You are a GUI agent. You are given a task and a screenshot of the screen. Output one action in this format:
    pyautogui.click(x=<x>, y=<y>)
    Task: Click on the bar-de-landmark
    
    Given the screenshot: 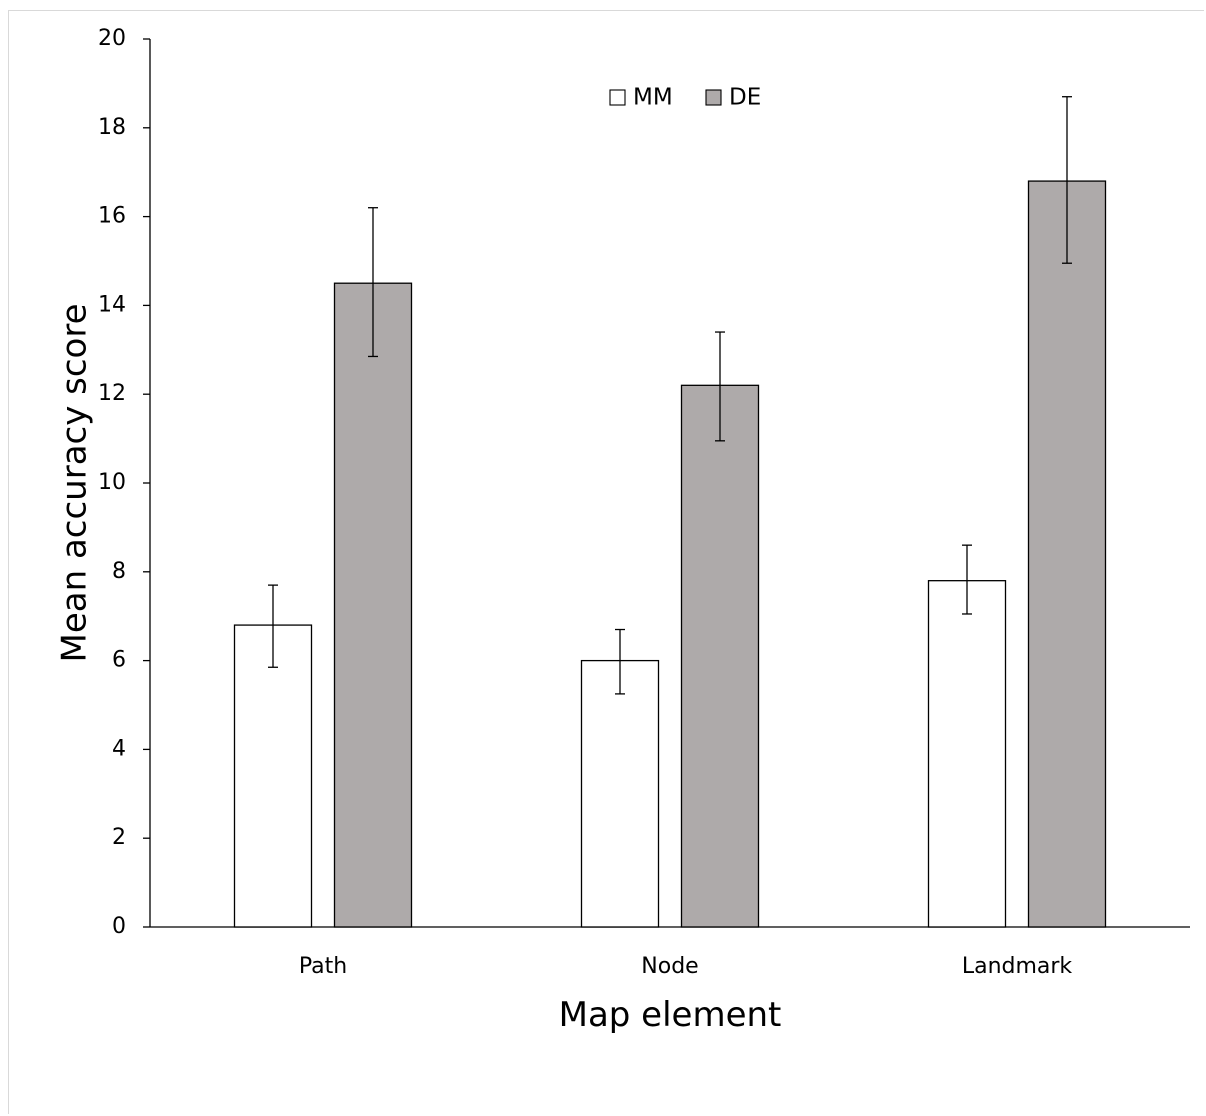 What is the action you would take?
    pyautogui.click(x=1067, y=554)
    